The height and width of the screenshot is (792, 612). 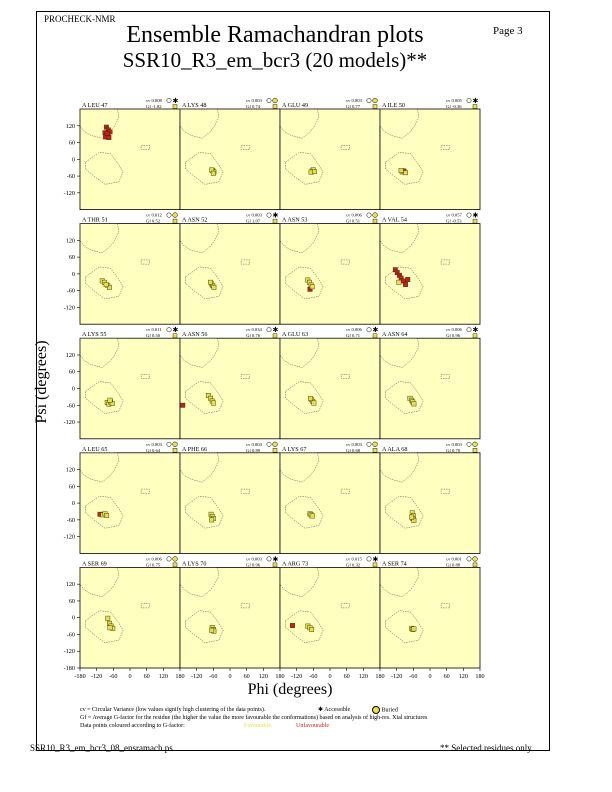 I want to click on panel-gf-value: Gf 0.89, so click(x=253, y=450).